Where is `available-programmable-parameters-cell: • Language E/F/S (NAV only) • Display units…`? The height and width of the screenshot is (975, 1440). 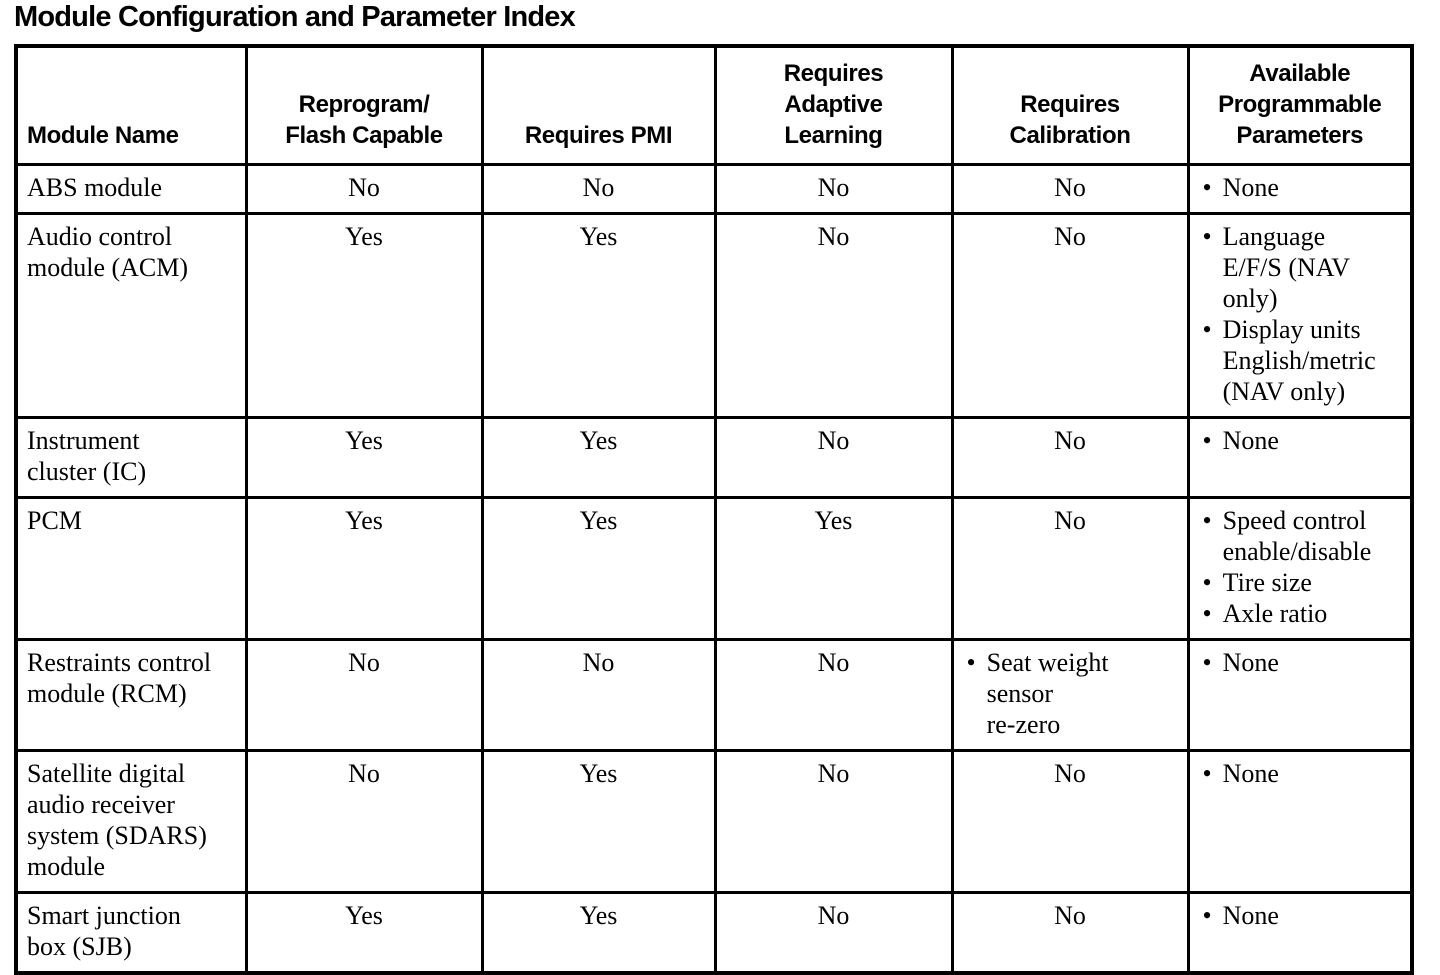
available-programmable-parameters-cell: • Language E/F/S (NAV only) • Display units… is located at coordinates (1300, 315).